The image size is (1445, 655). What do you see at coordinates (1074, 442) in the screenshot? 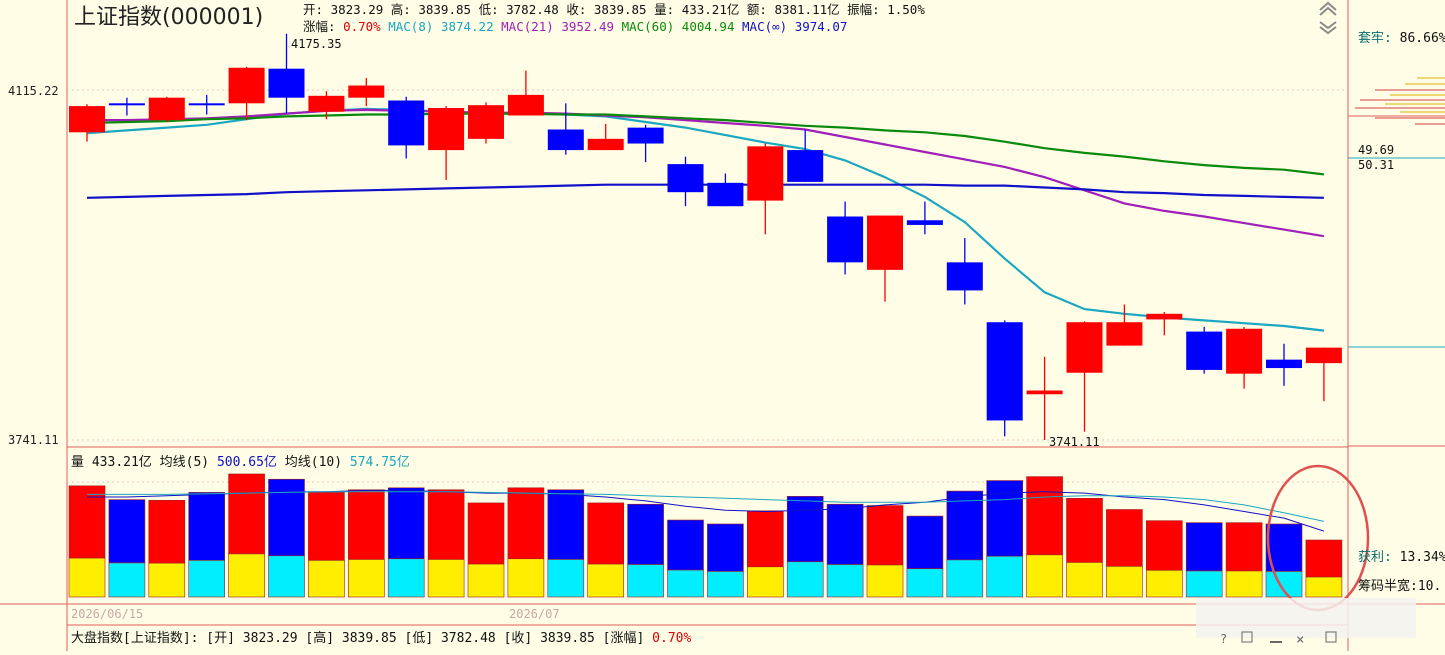
I see `low-marker-label: 3741.11` at bounding box center [1074, 442].